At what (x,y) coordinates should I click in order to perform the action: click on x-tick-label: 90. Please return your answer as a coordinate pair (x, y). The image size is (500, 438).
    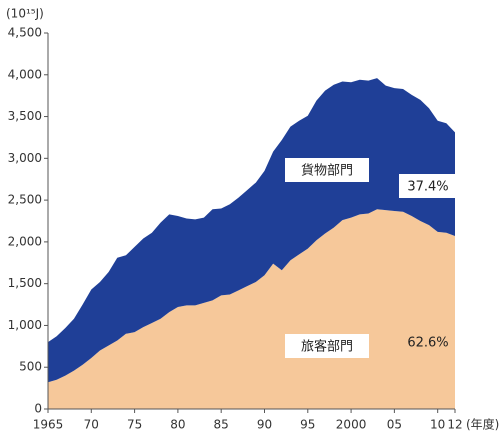
    Looking at the image, I should click on (264, 425).